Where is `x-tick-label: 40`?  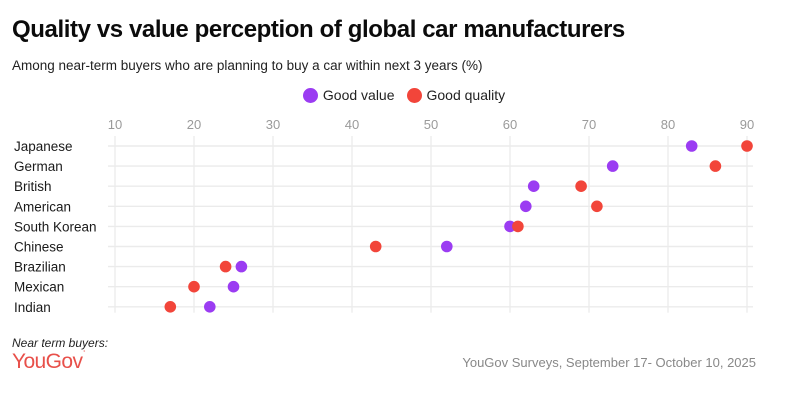
x-tick-label: 40 is located at coordinates (352, 124).